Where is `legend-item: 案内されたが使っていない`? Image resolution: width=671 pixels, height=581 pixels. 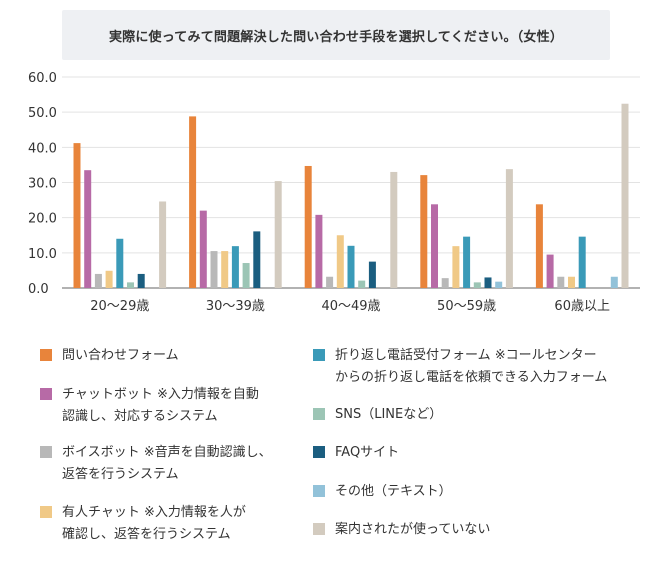
legend-item: 案内されたが使っていない is located at coordinates (401, 530).